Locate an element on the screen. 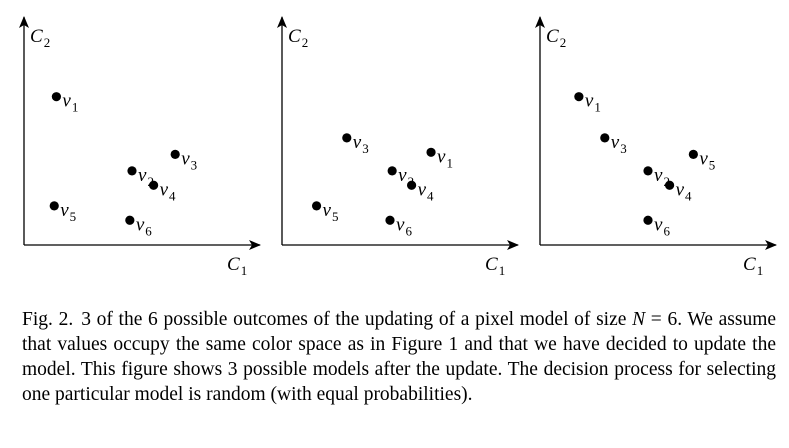  caption-math-variable: N is located at coordinates (639, 319).